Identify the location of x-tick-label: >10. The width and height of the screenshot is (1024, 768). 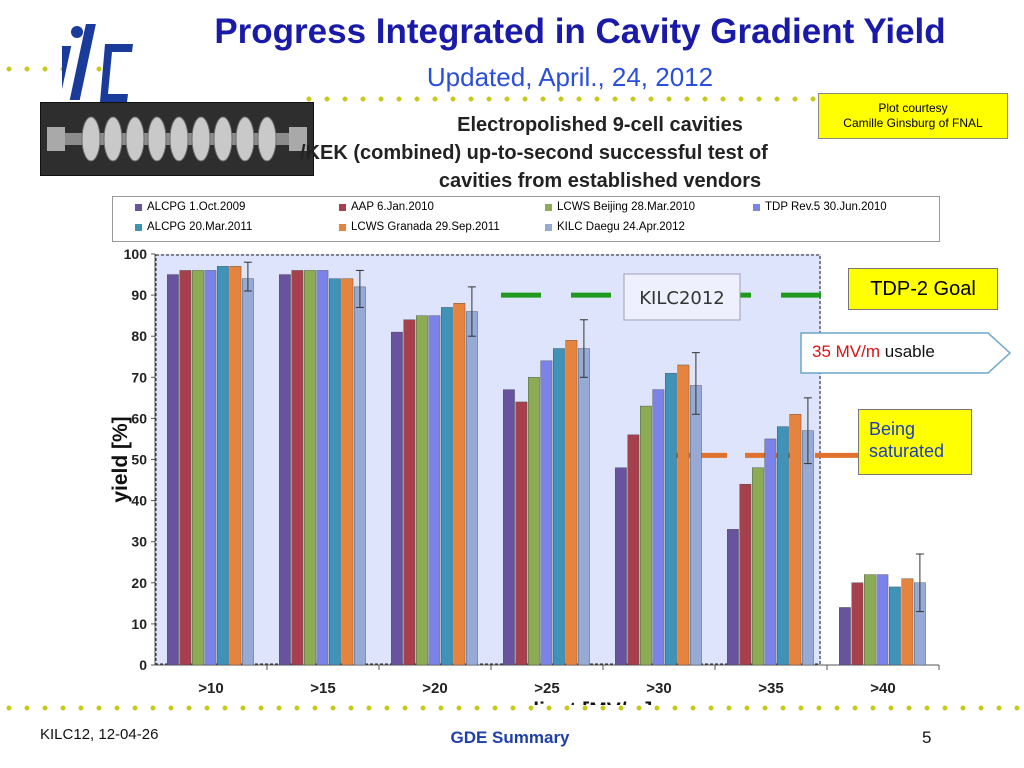
(210, 688).